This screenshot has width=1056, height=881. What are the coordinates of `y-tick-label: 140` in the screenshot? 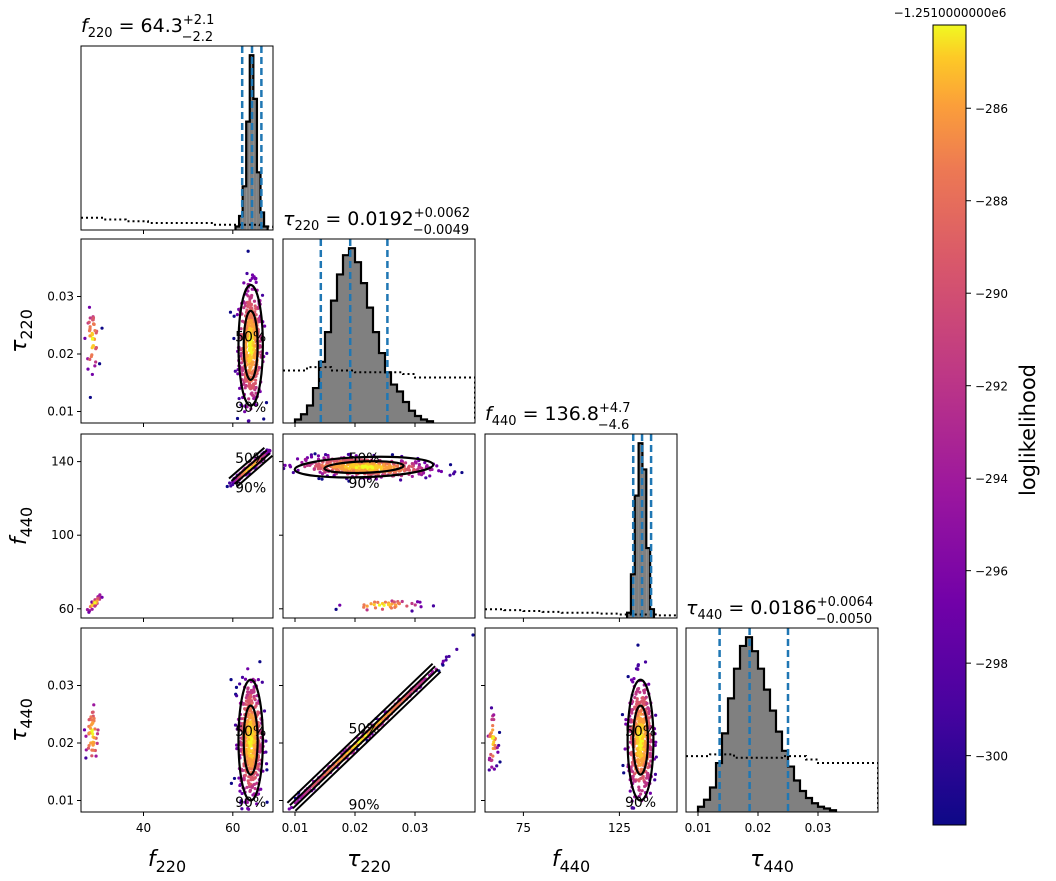 It's located at (62, 462).